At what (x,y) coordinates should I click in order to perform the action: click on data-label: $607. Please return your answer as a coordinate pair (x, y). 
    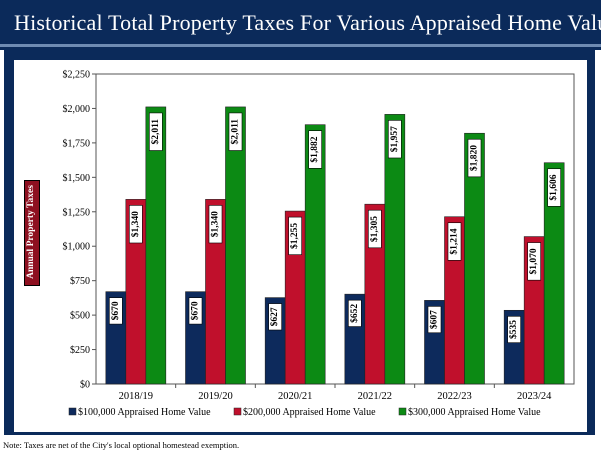
    Looking at the image, I should click on (434, 319).